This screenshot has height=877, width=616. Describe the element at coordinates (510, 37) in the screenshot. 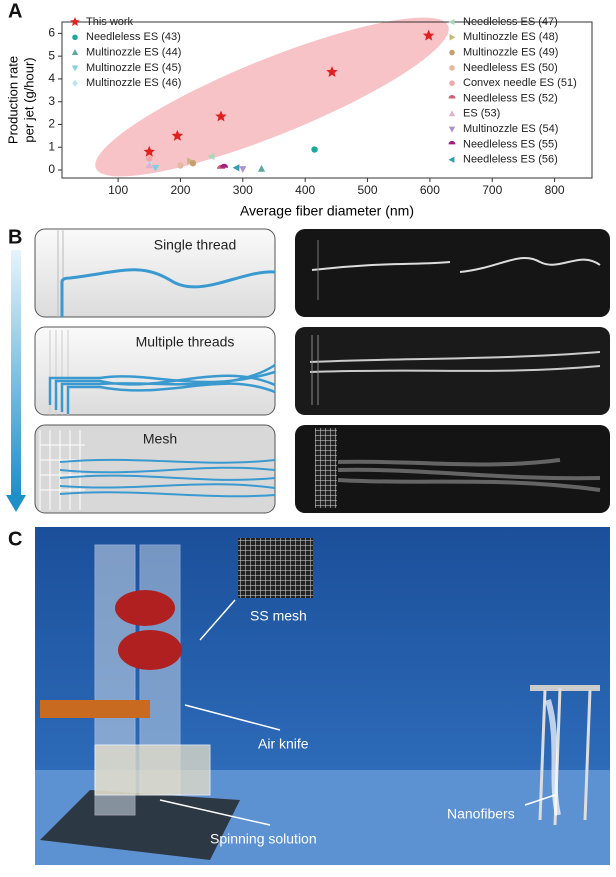

I see `legend-label: Multinozzle ES (48)` at that location.